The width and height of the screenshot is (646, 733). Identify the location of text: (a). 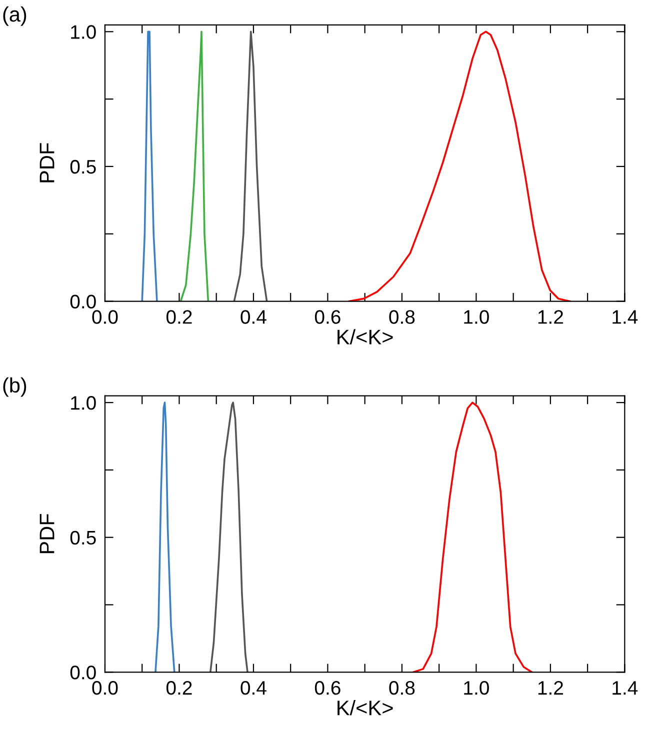
(14, 16).